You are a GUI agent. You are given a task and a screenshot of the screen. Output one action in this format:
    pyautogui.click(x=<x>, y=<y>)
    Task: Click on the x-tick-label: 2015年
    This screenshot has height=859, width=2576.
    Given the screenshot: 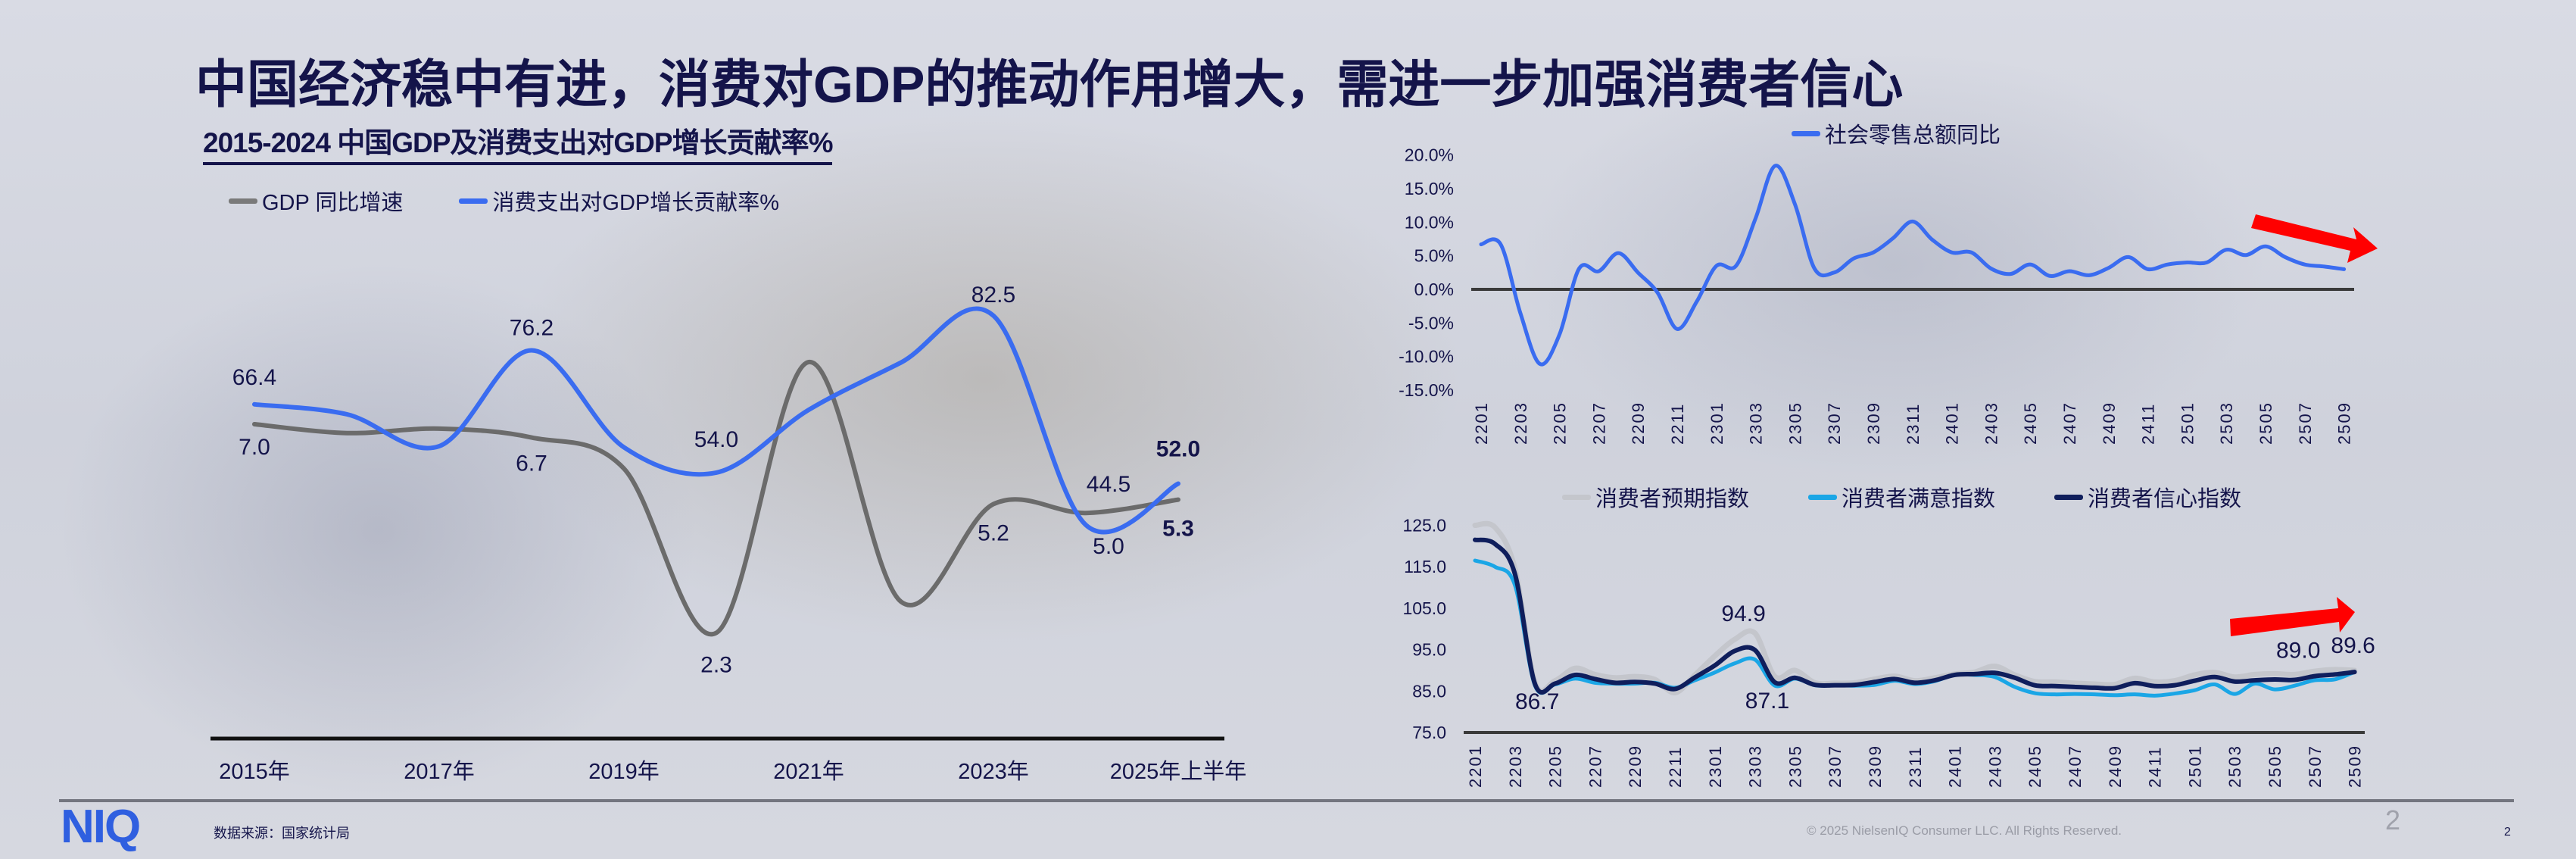 What is the action you would take?
    pyautogui.click(x=254, y=771)
    